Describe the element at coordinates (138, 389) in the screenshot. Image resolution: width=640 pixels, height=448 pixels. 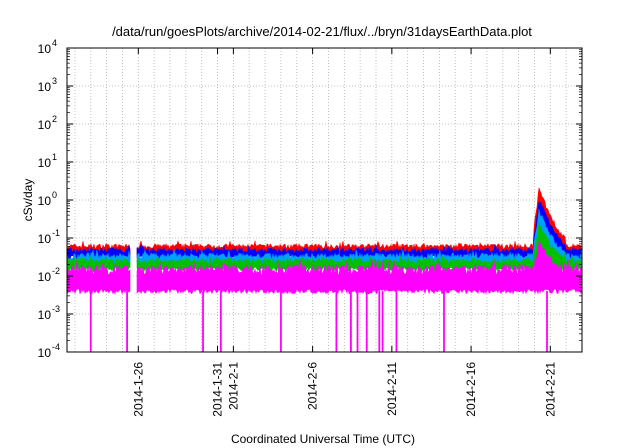
I see `x-tick-label: 2014-1-26` at that location.